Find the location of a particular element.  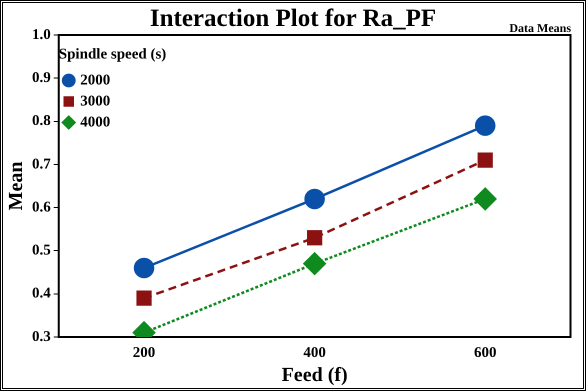

y-tick-label: 0.7 is located at coordinates (42, 164).